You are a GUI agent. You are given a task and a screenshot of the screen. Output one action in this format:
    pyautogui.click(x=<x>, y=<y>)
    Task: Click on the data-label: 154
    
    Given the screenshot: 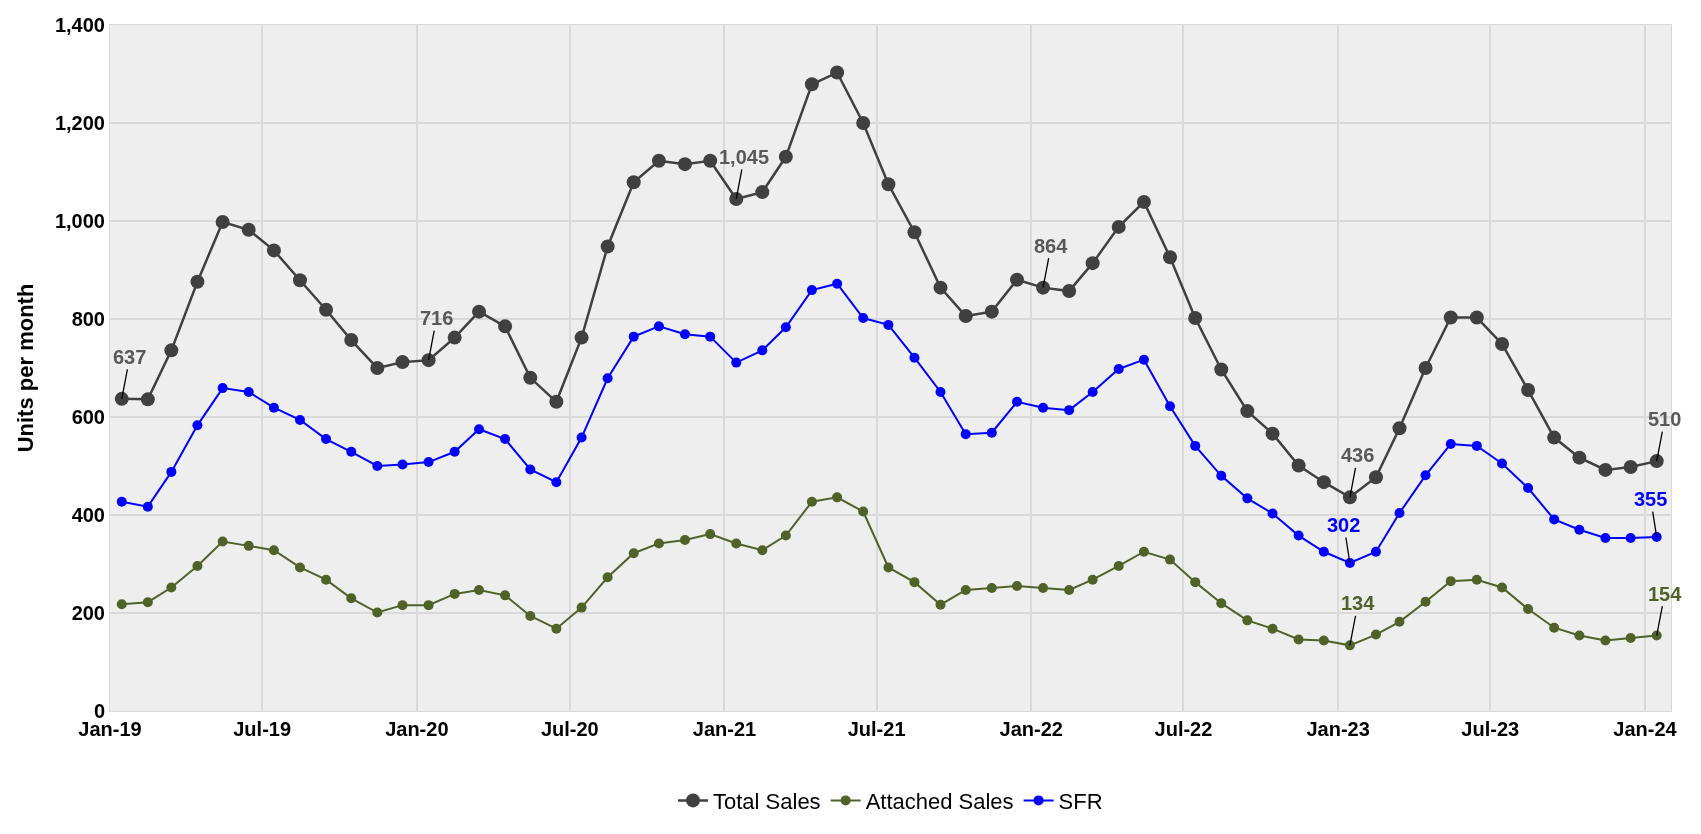 What is the action you would take?
    pyautogui.click(x=1665, y=594)
    